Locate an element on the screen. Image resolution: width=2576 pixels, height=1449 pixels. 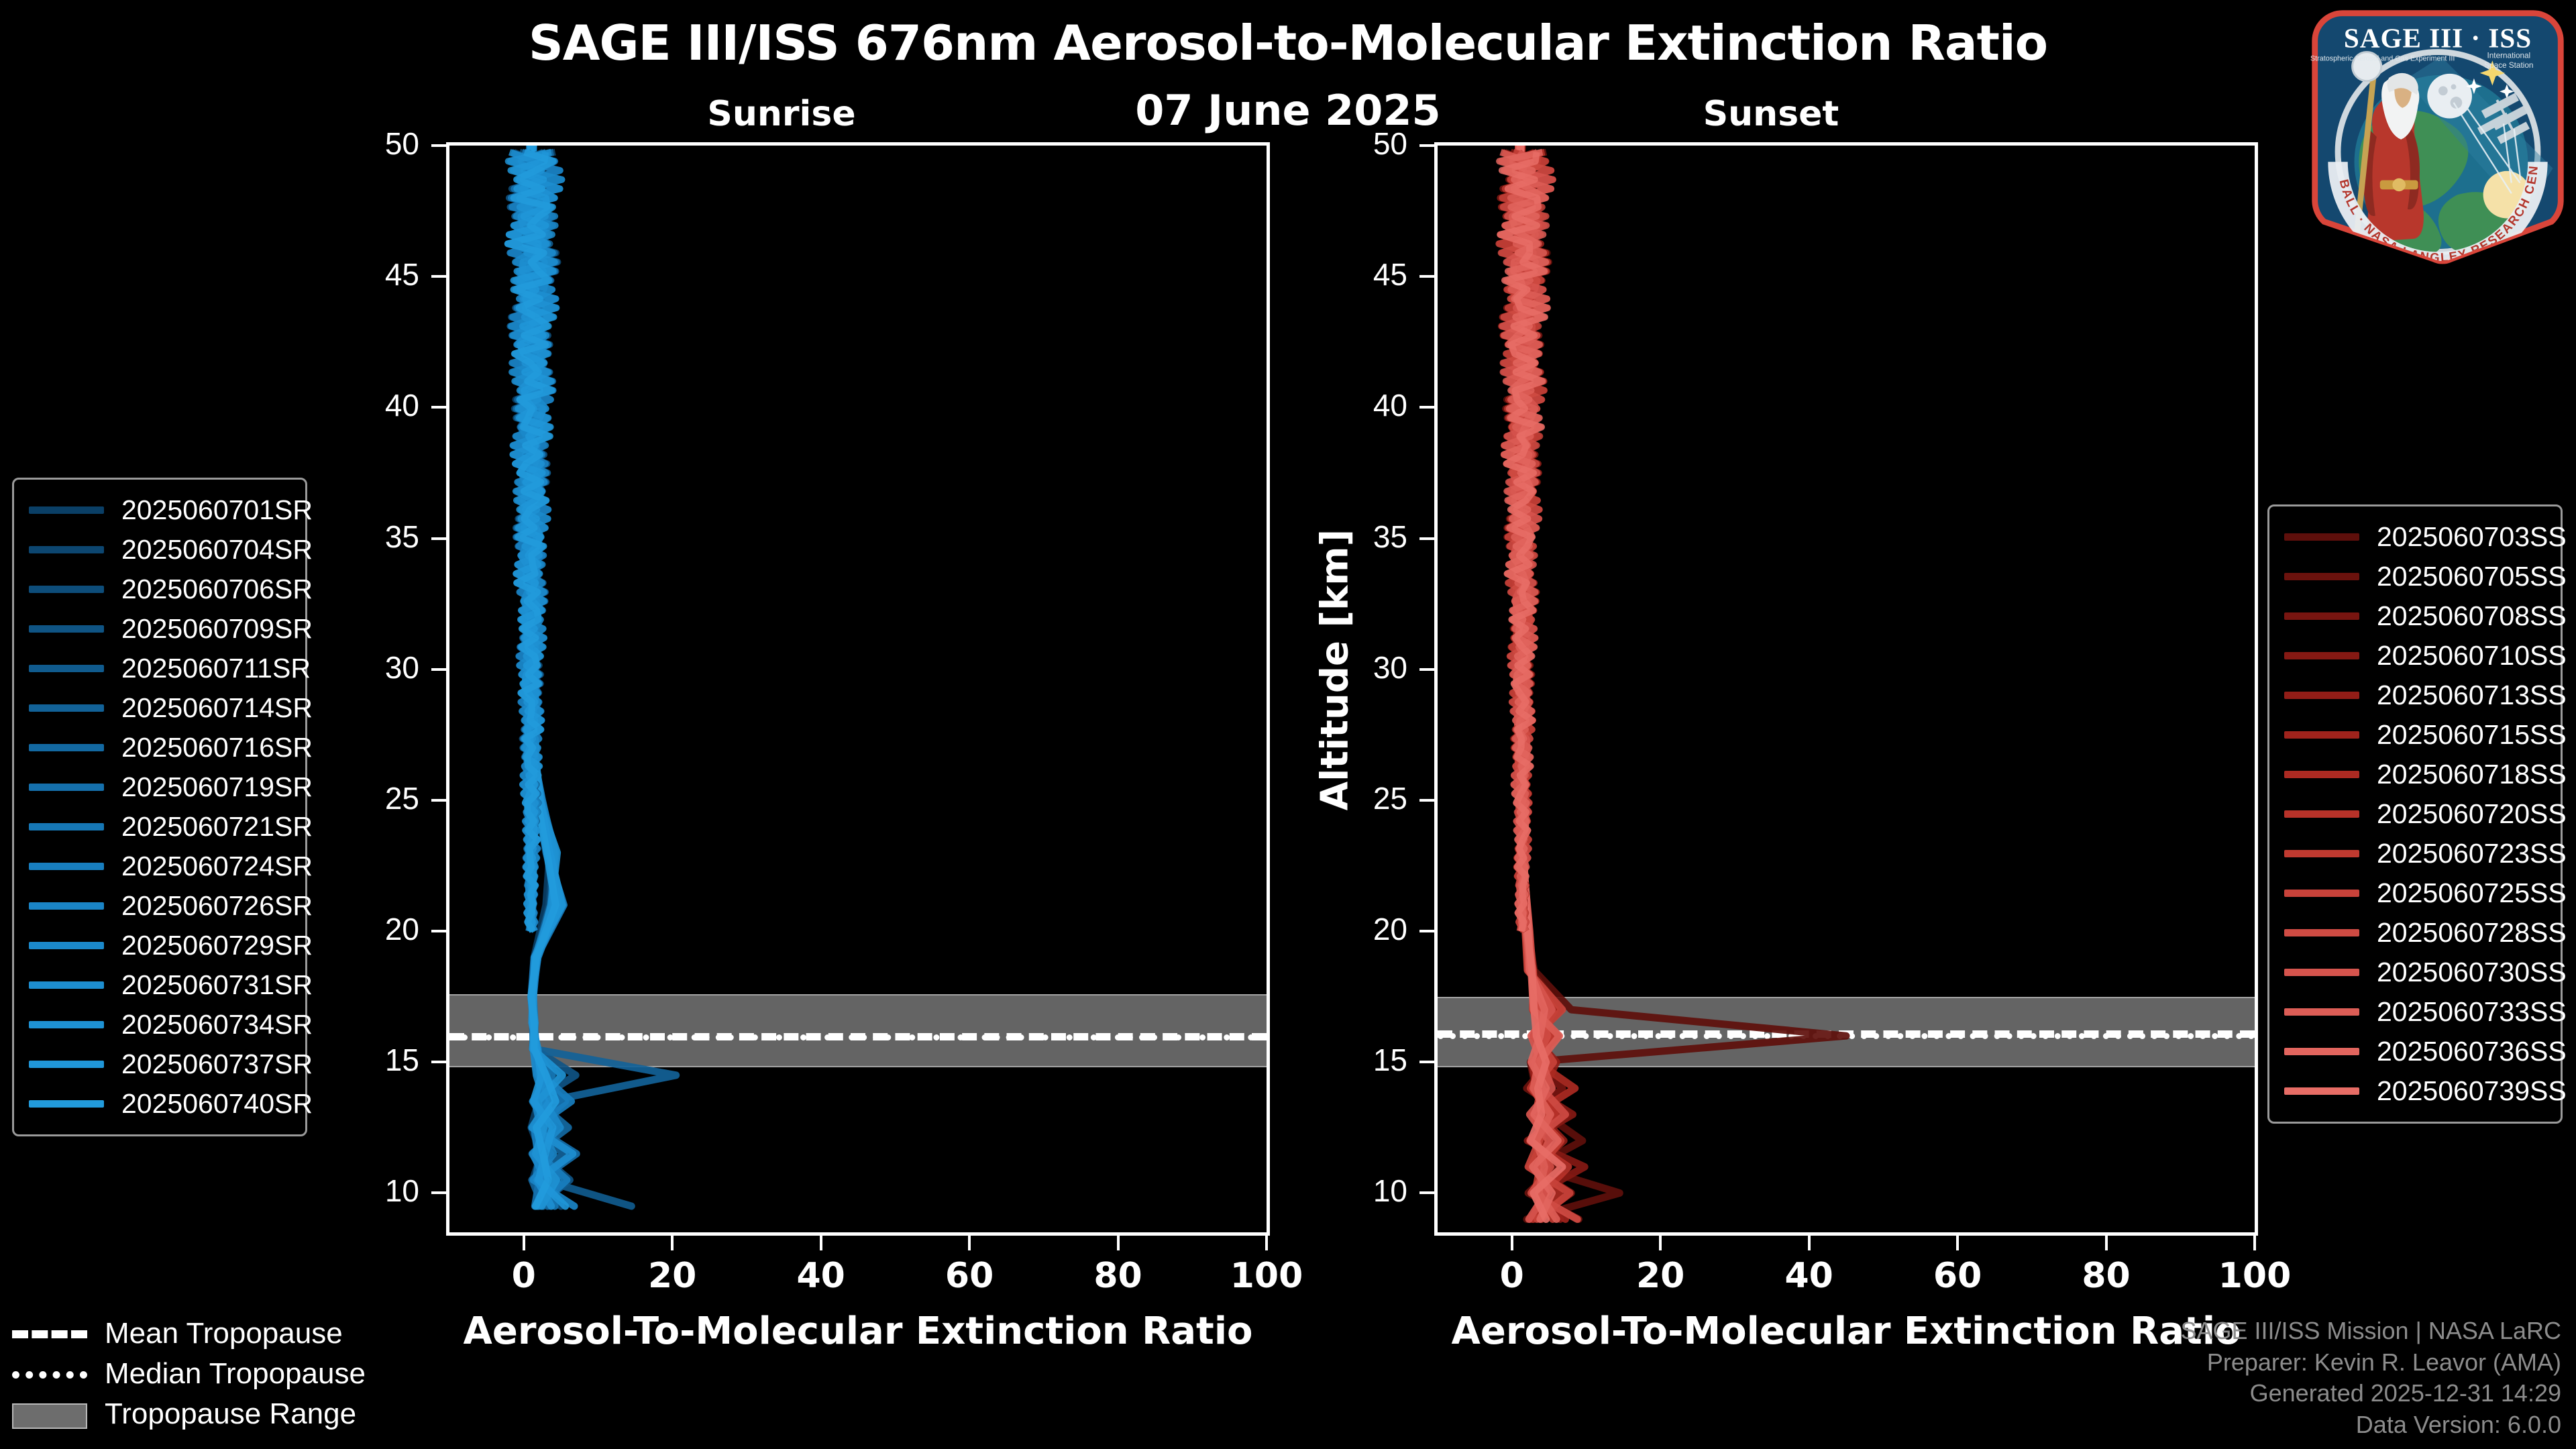
legend-item: 2025060708SS is located at coordinates (2425, 616).